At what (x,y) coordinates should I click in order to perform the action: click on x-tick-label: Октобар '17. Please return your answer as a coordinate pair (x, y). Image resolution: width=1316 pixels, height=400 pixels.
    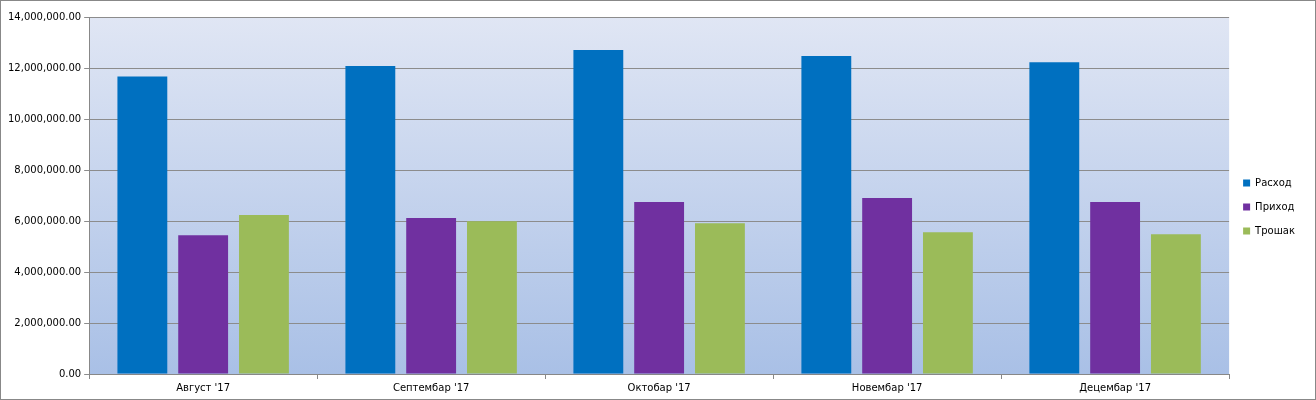
    Looking at the image, I should click on (659, 387).